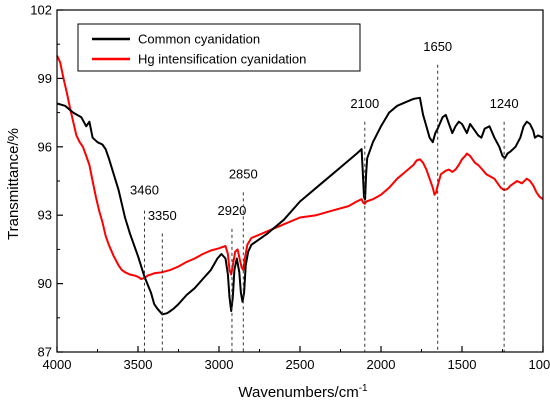 This screenshot has height=408, width=550. What do you see at coordinates (45, 146) in the screenshot?
I see `y-tick-label-96: 96` at bounding box center [45, 146].